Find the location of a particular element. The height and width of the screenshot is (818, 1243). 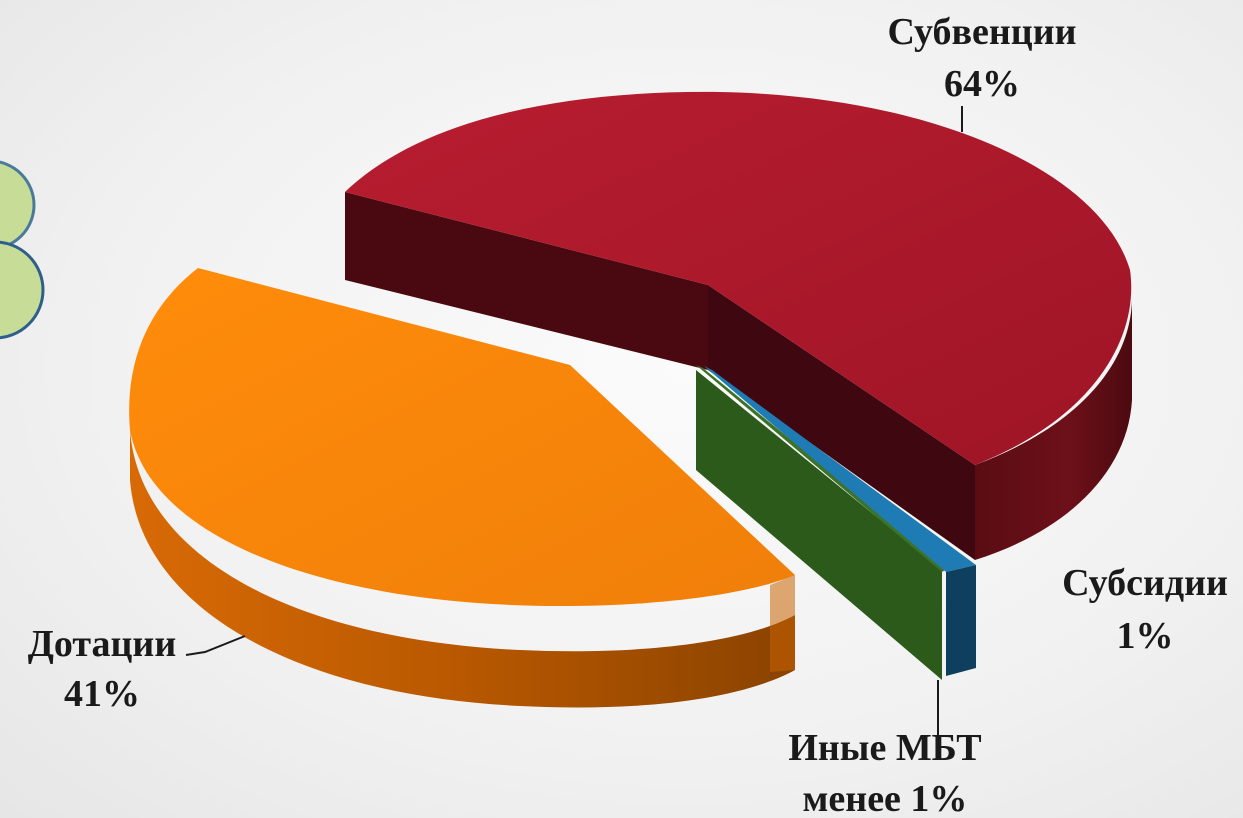

slice-subsidii is located at coordinates (840, 521).